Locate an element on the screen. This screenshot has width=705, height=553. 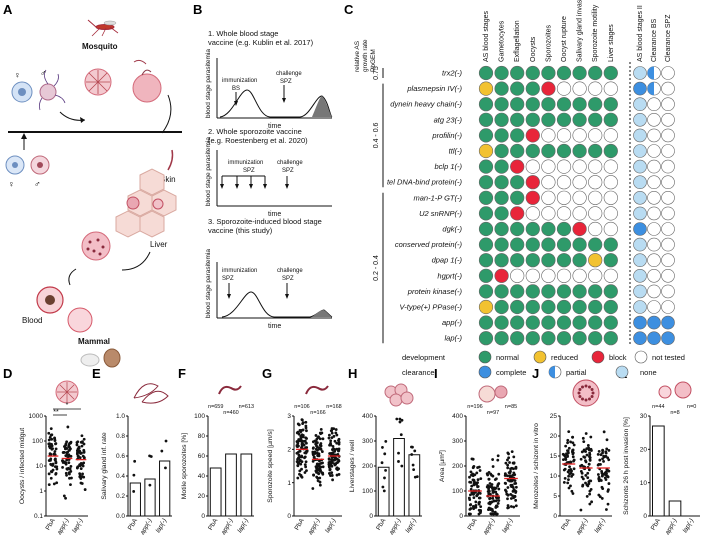
n-label: n=8 is located at coordinates (674, 413).